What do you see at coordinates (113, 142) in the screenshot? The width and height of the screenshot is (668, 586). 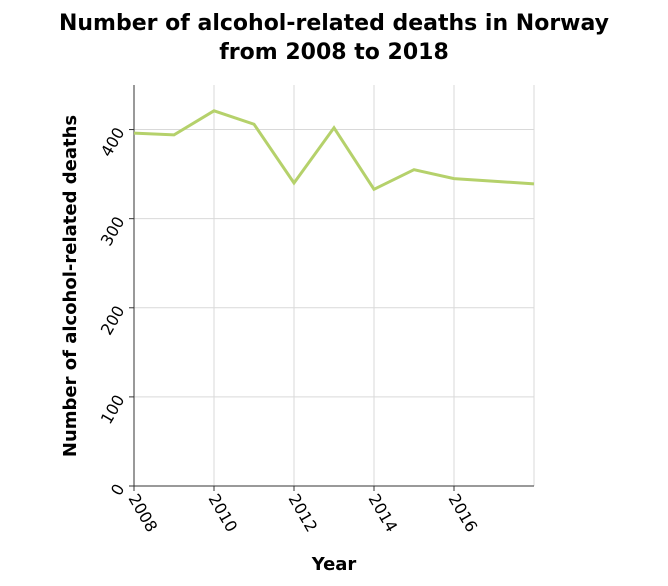 I see `y-tick-label: 400` at bounding box center [113, 142].